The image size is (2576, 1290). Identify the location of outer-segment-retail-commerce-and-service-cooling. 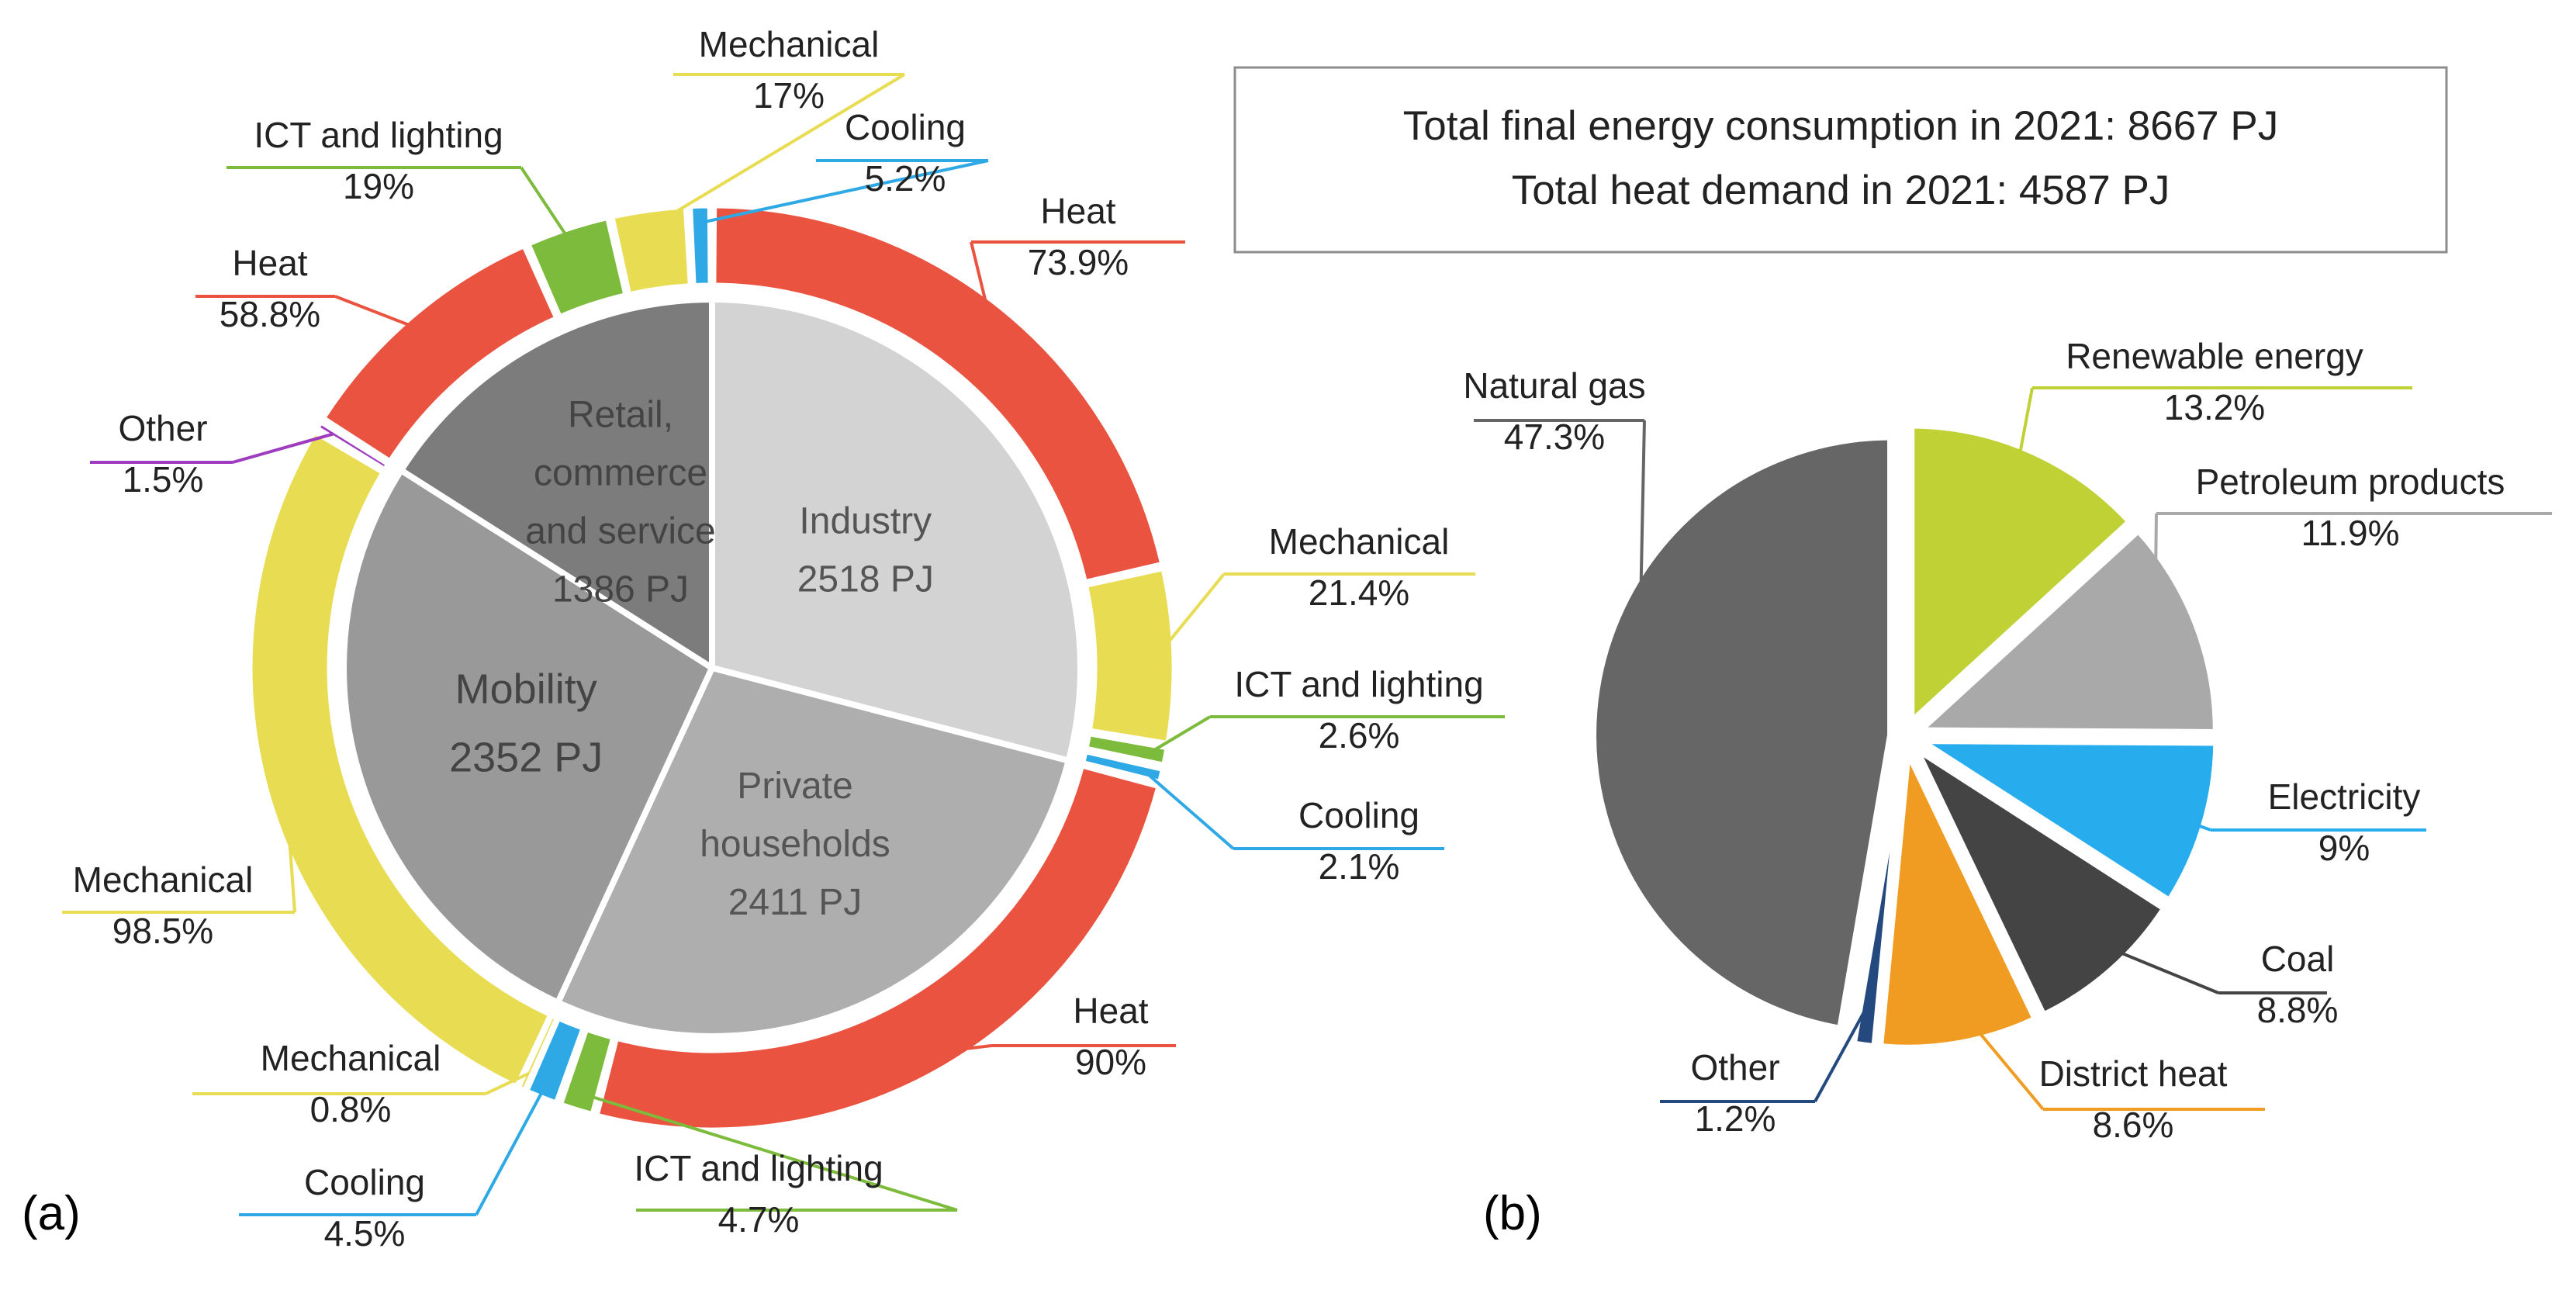
(700, 246).